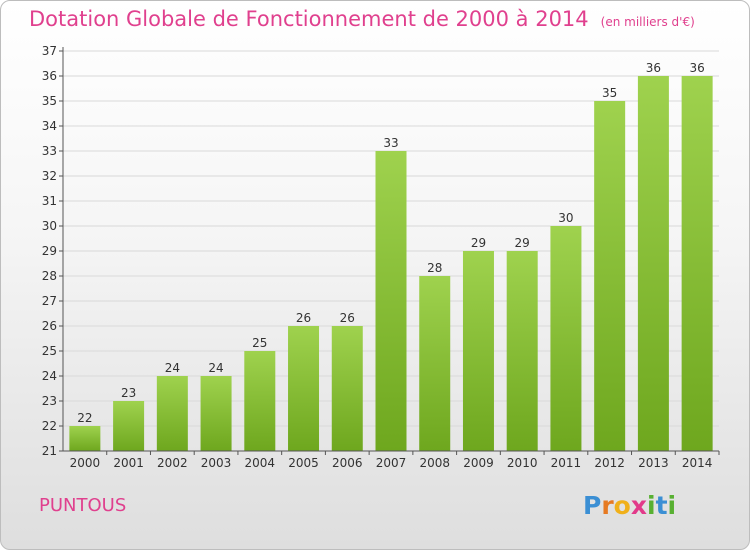 Image resolution: width=750 pixels, height=550 pixels. What do you see at coordinates (49, 151) in the screenshot?
I see `y-tick-label: 33` at bounding box center [49, 151].